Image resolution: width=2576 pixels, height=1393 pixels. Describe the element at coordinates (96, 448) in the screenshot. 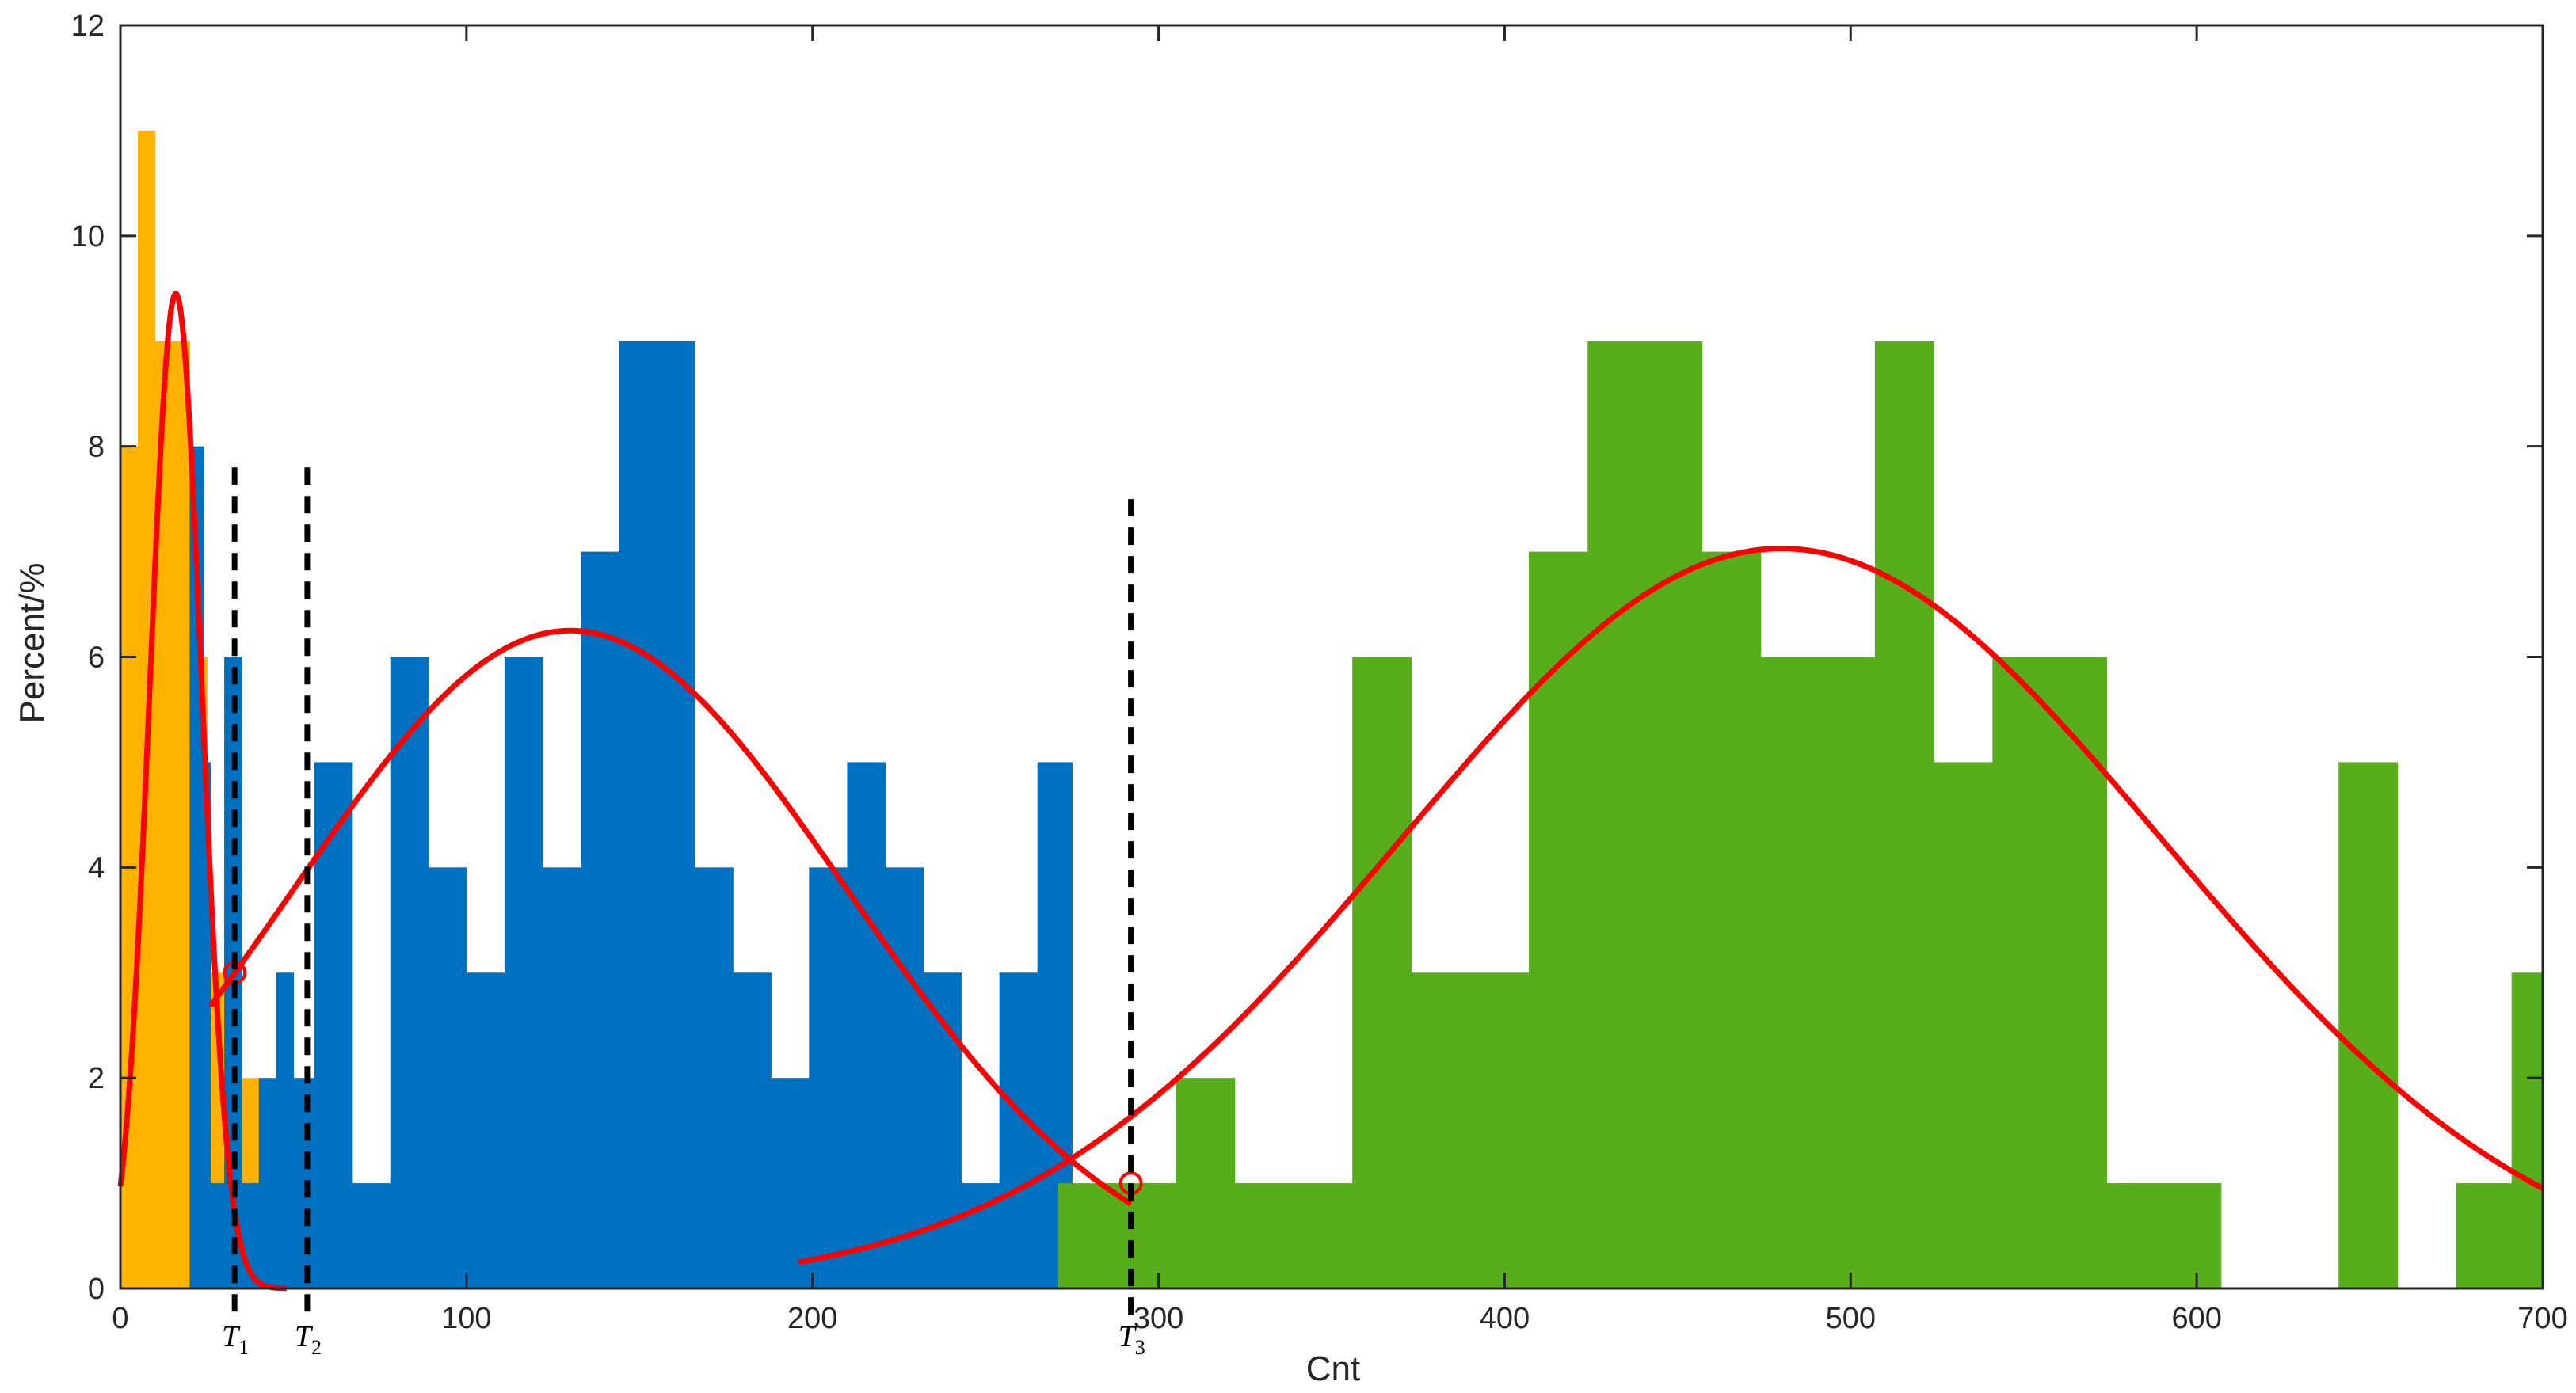

I see `y-tick-label: 8` at that location.